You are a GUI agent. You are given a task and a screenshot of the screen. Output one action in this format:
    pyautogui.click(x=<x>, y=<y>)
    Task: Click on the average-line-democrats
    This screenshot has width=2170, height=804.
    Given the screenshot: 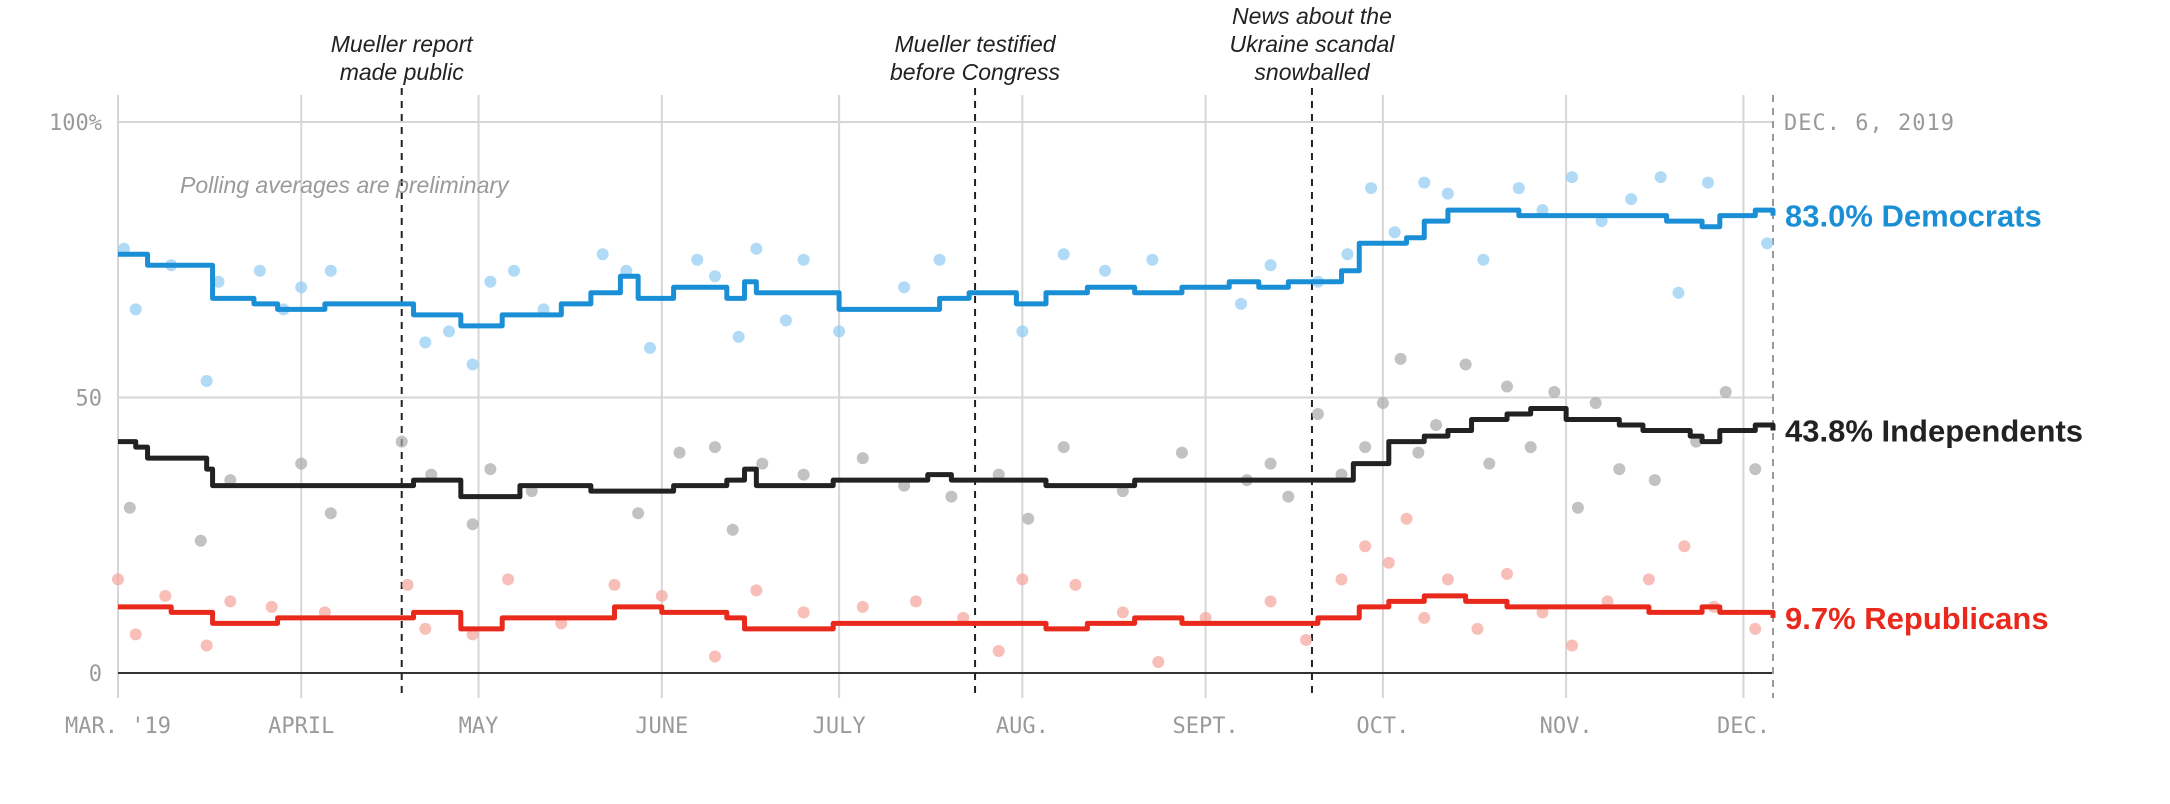 What is the action you would take?
    pyautogui.click(x=947, y=268)
    